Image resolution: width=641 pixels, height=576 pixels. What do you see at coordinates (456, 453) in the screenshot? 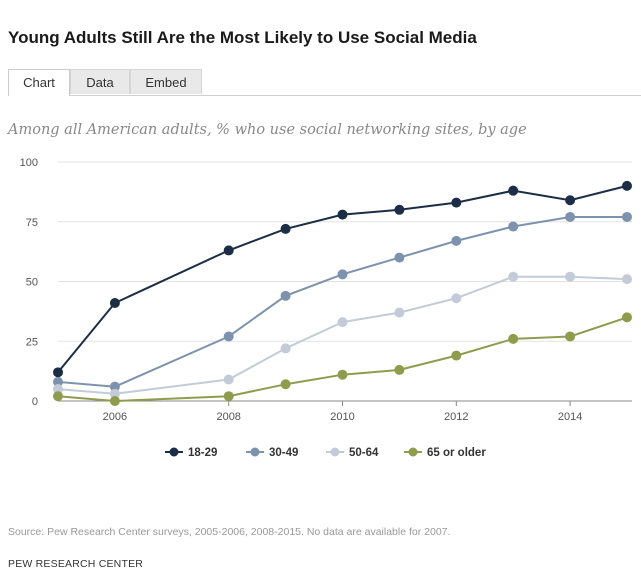
I see `legend-label: 65 or older` at bounding box center [456, 453].